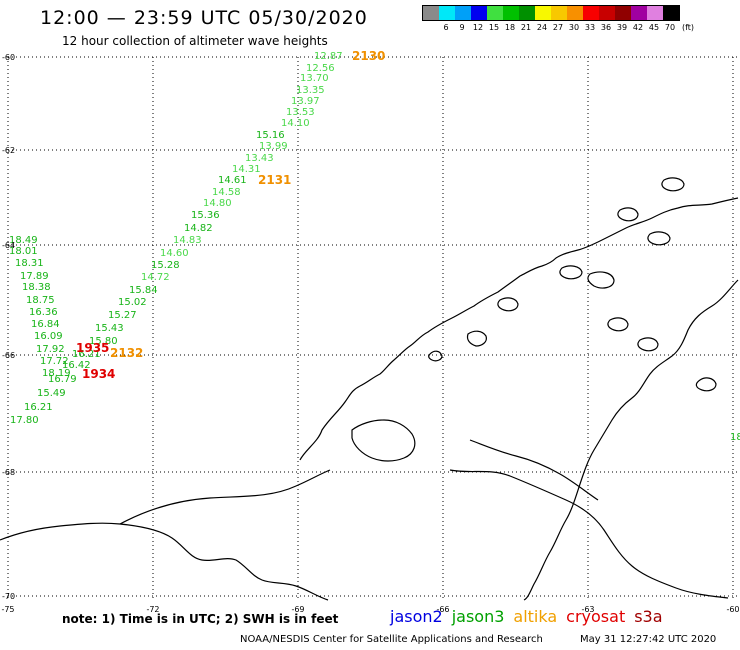 The width and height of the screenshot is (740, 650). Describe the element at coordinates (8, 472) in the screenshot. I see `lat-label: -68` at that location.